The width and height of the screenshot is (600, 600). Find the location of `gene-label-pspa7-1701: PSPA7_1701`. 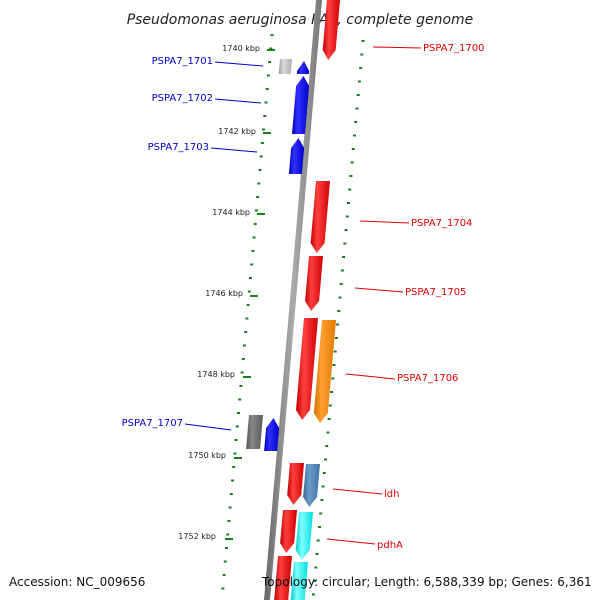

gene-label-pspa7-1701: PSPA7_1701 is located at coordinates (182, 61).